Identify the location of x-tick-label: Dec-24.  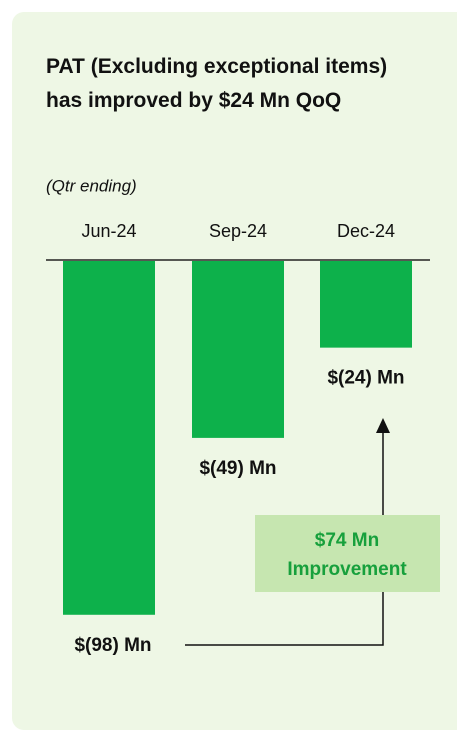
(366, 231).